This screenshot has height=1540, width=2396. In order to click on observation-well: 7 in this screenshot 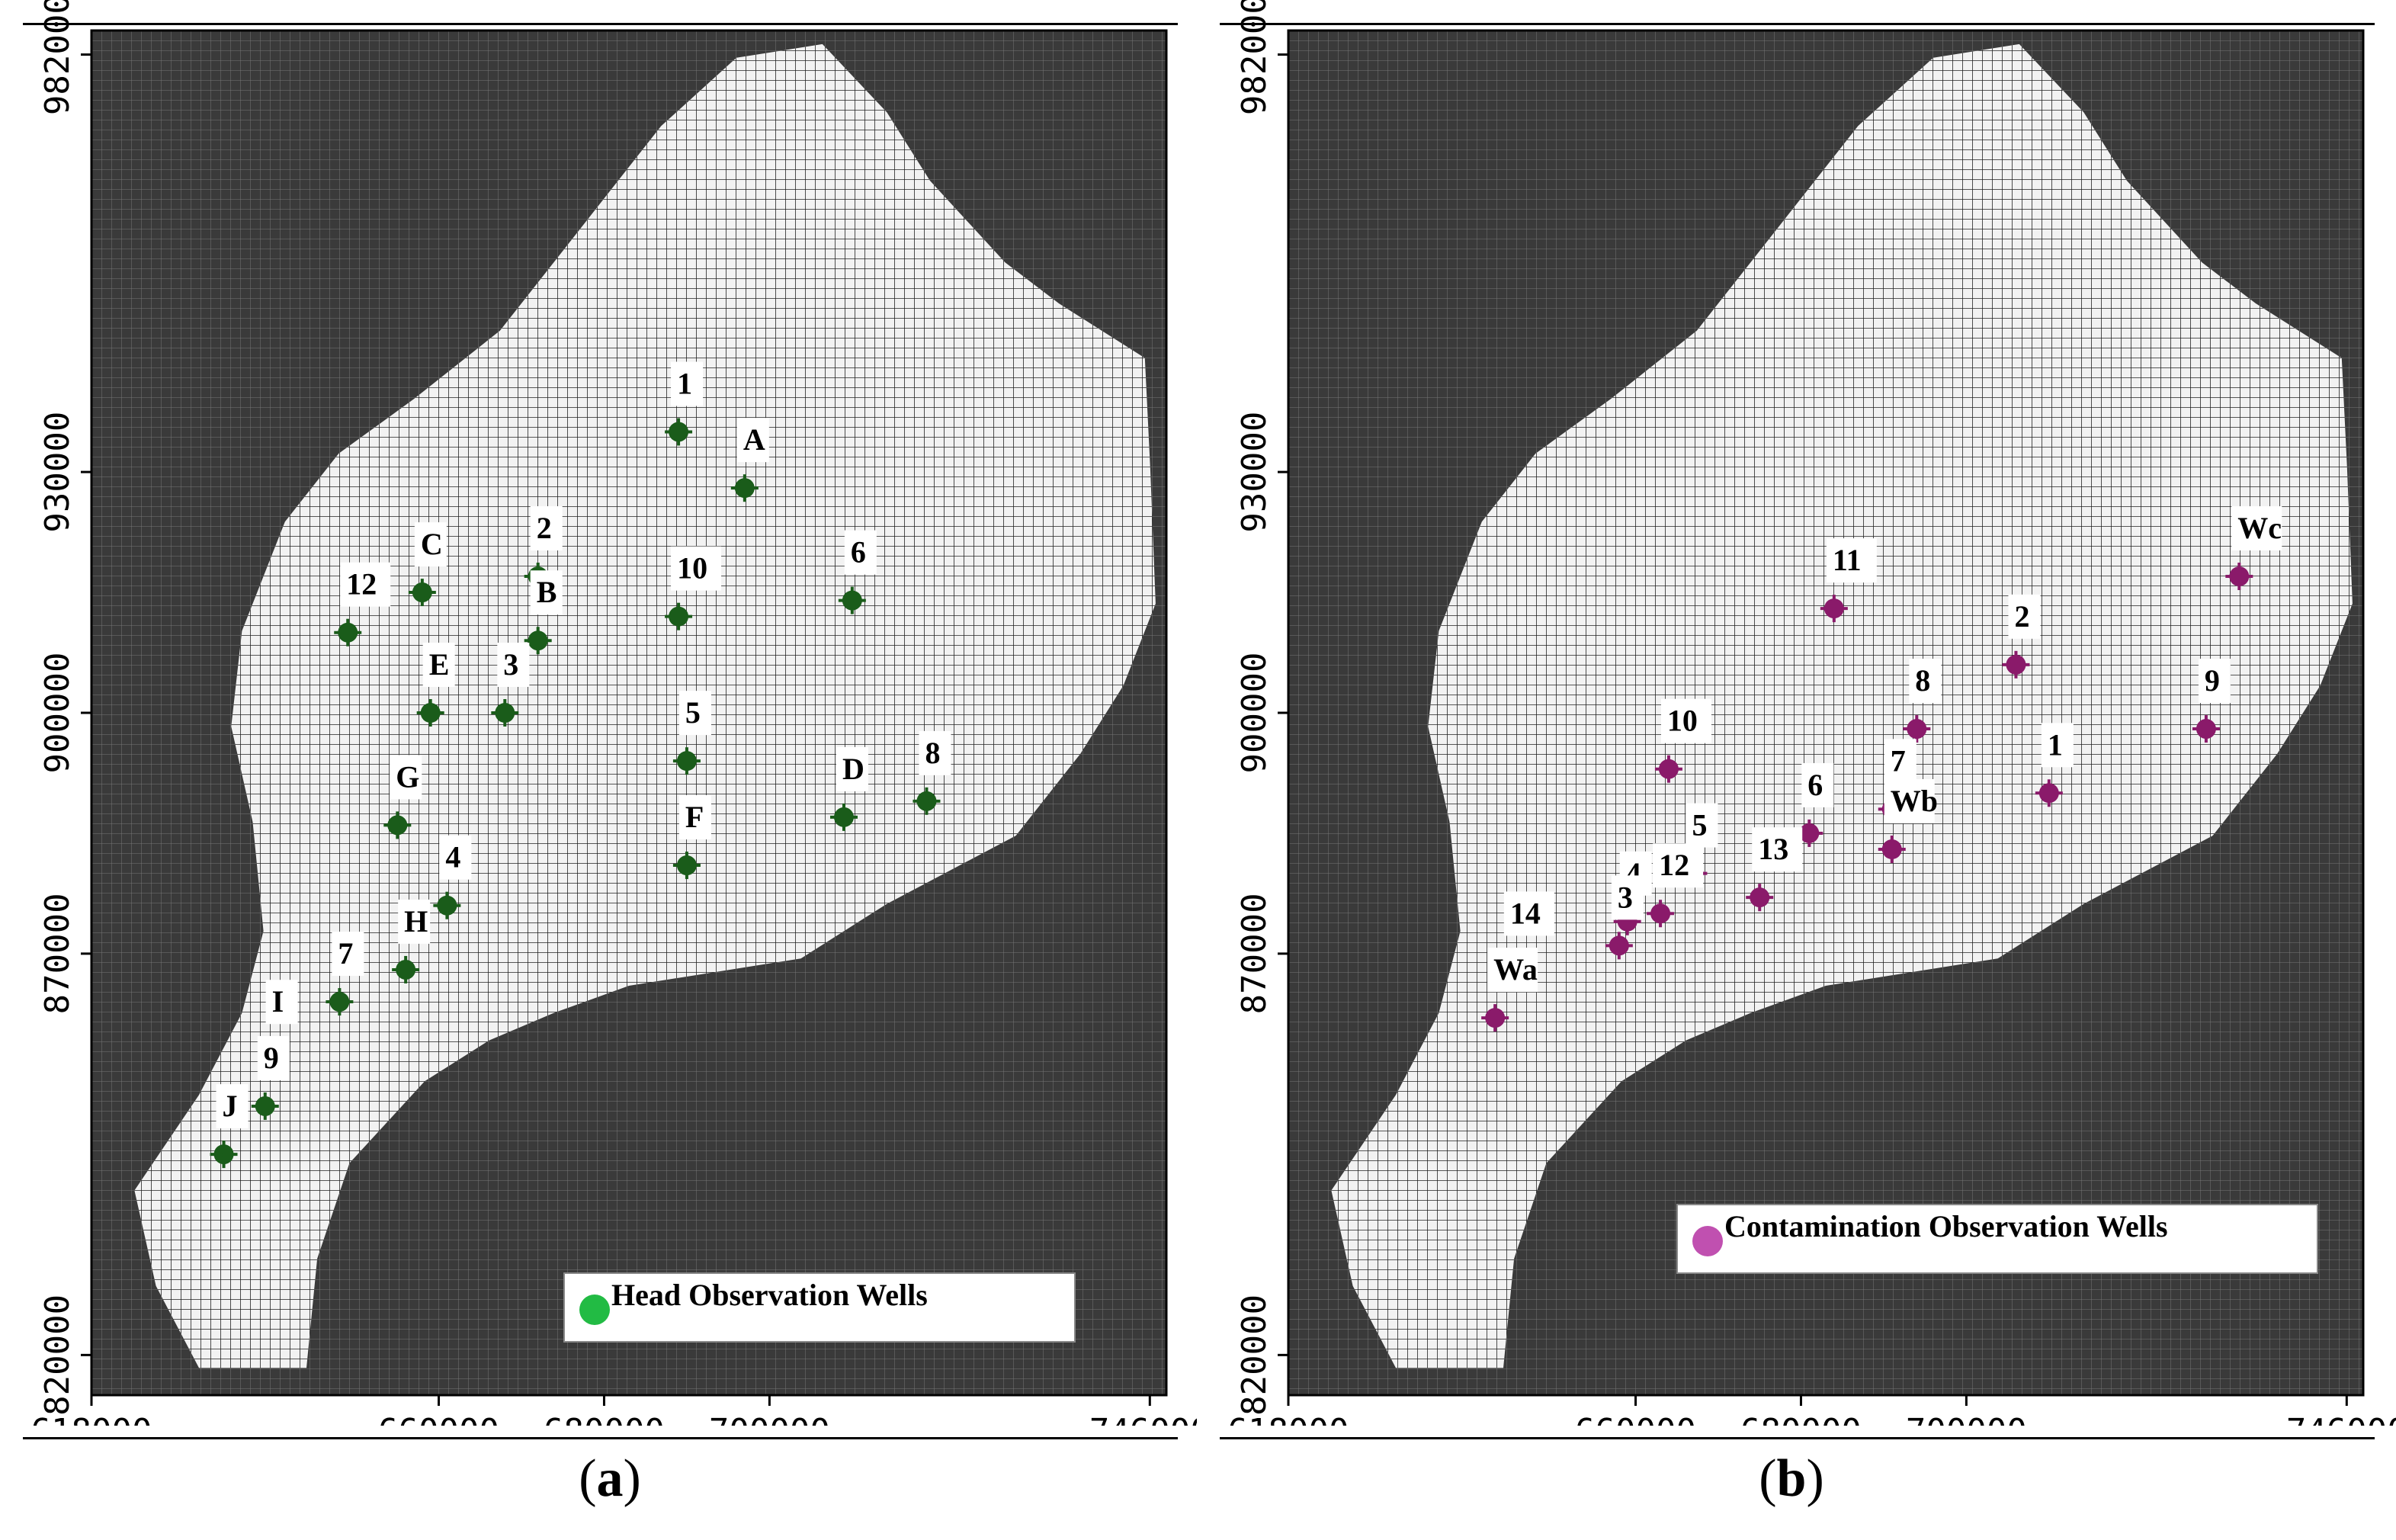, I will do `click(345, 974)`.